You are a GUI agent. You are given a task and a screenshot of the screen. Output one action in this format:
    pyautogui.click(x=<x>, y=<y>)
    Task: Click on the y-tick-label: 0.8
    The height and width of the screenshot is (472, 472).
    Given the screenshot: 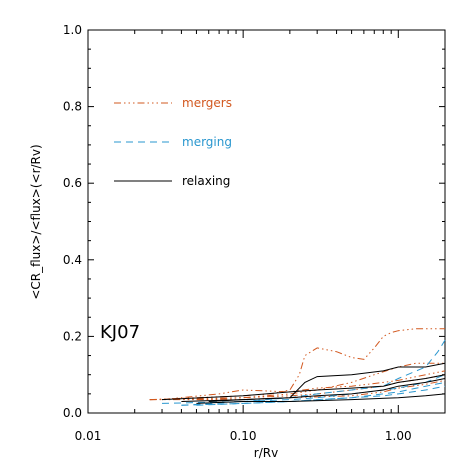 What is the action you would take?
    pyautogui.click(x=72, y=107)
    